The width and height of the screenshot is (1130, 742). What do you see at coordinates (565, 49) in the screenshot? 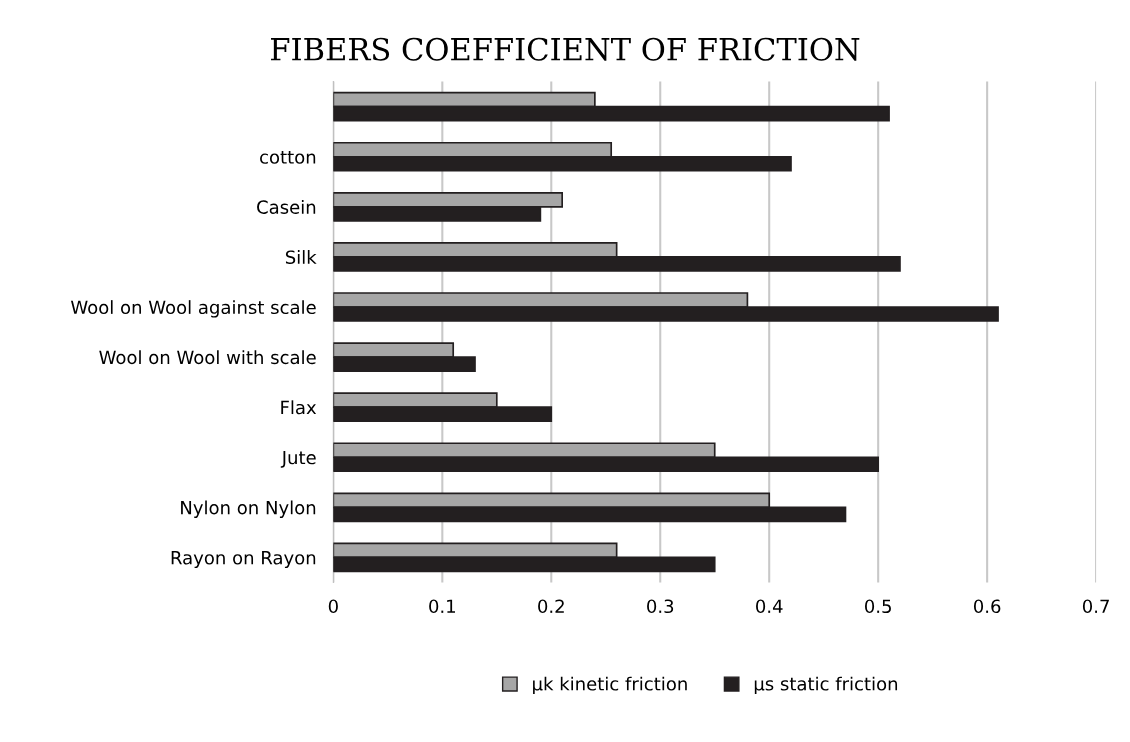
I see `chart-title: FIBERS COEFFICIENT OF FRICTION` at bounding box center [565, 49].